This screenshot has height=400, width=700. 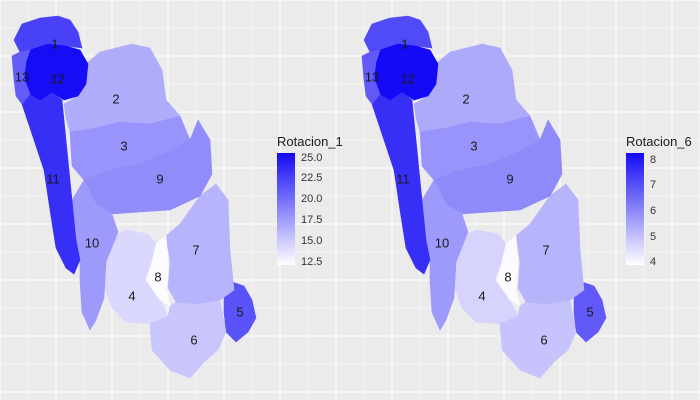 I want to click on legend-title-2: Rotacion_6, so click(x=659, y=141).